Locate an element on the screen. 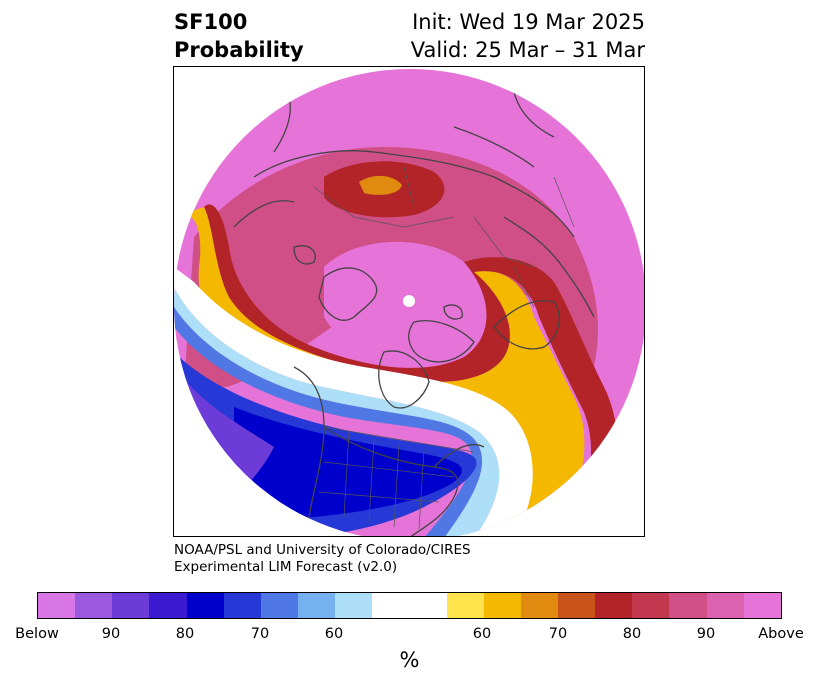  colorbar-tick-label: Above is located at coordinates (781, 634).